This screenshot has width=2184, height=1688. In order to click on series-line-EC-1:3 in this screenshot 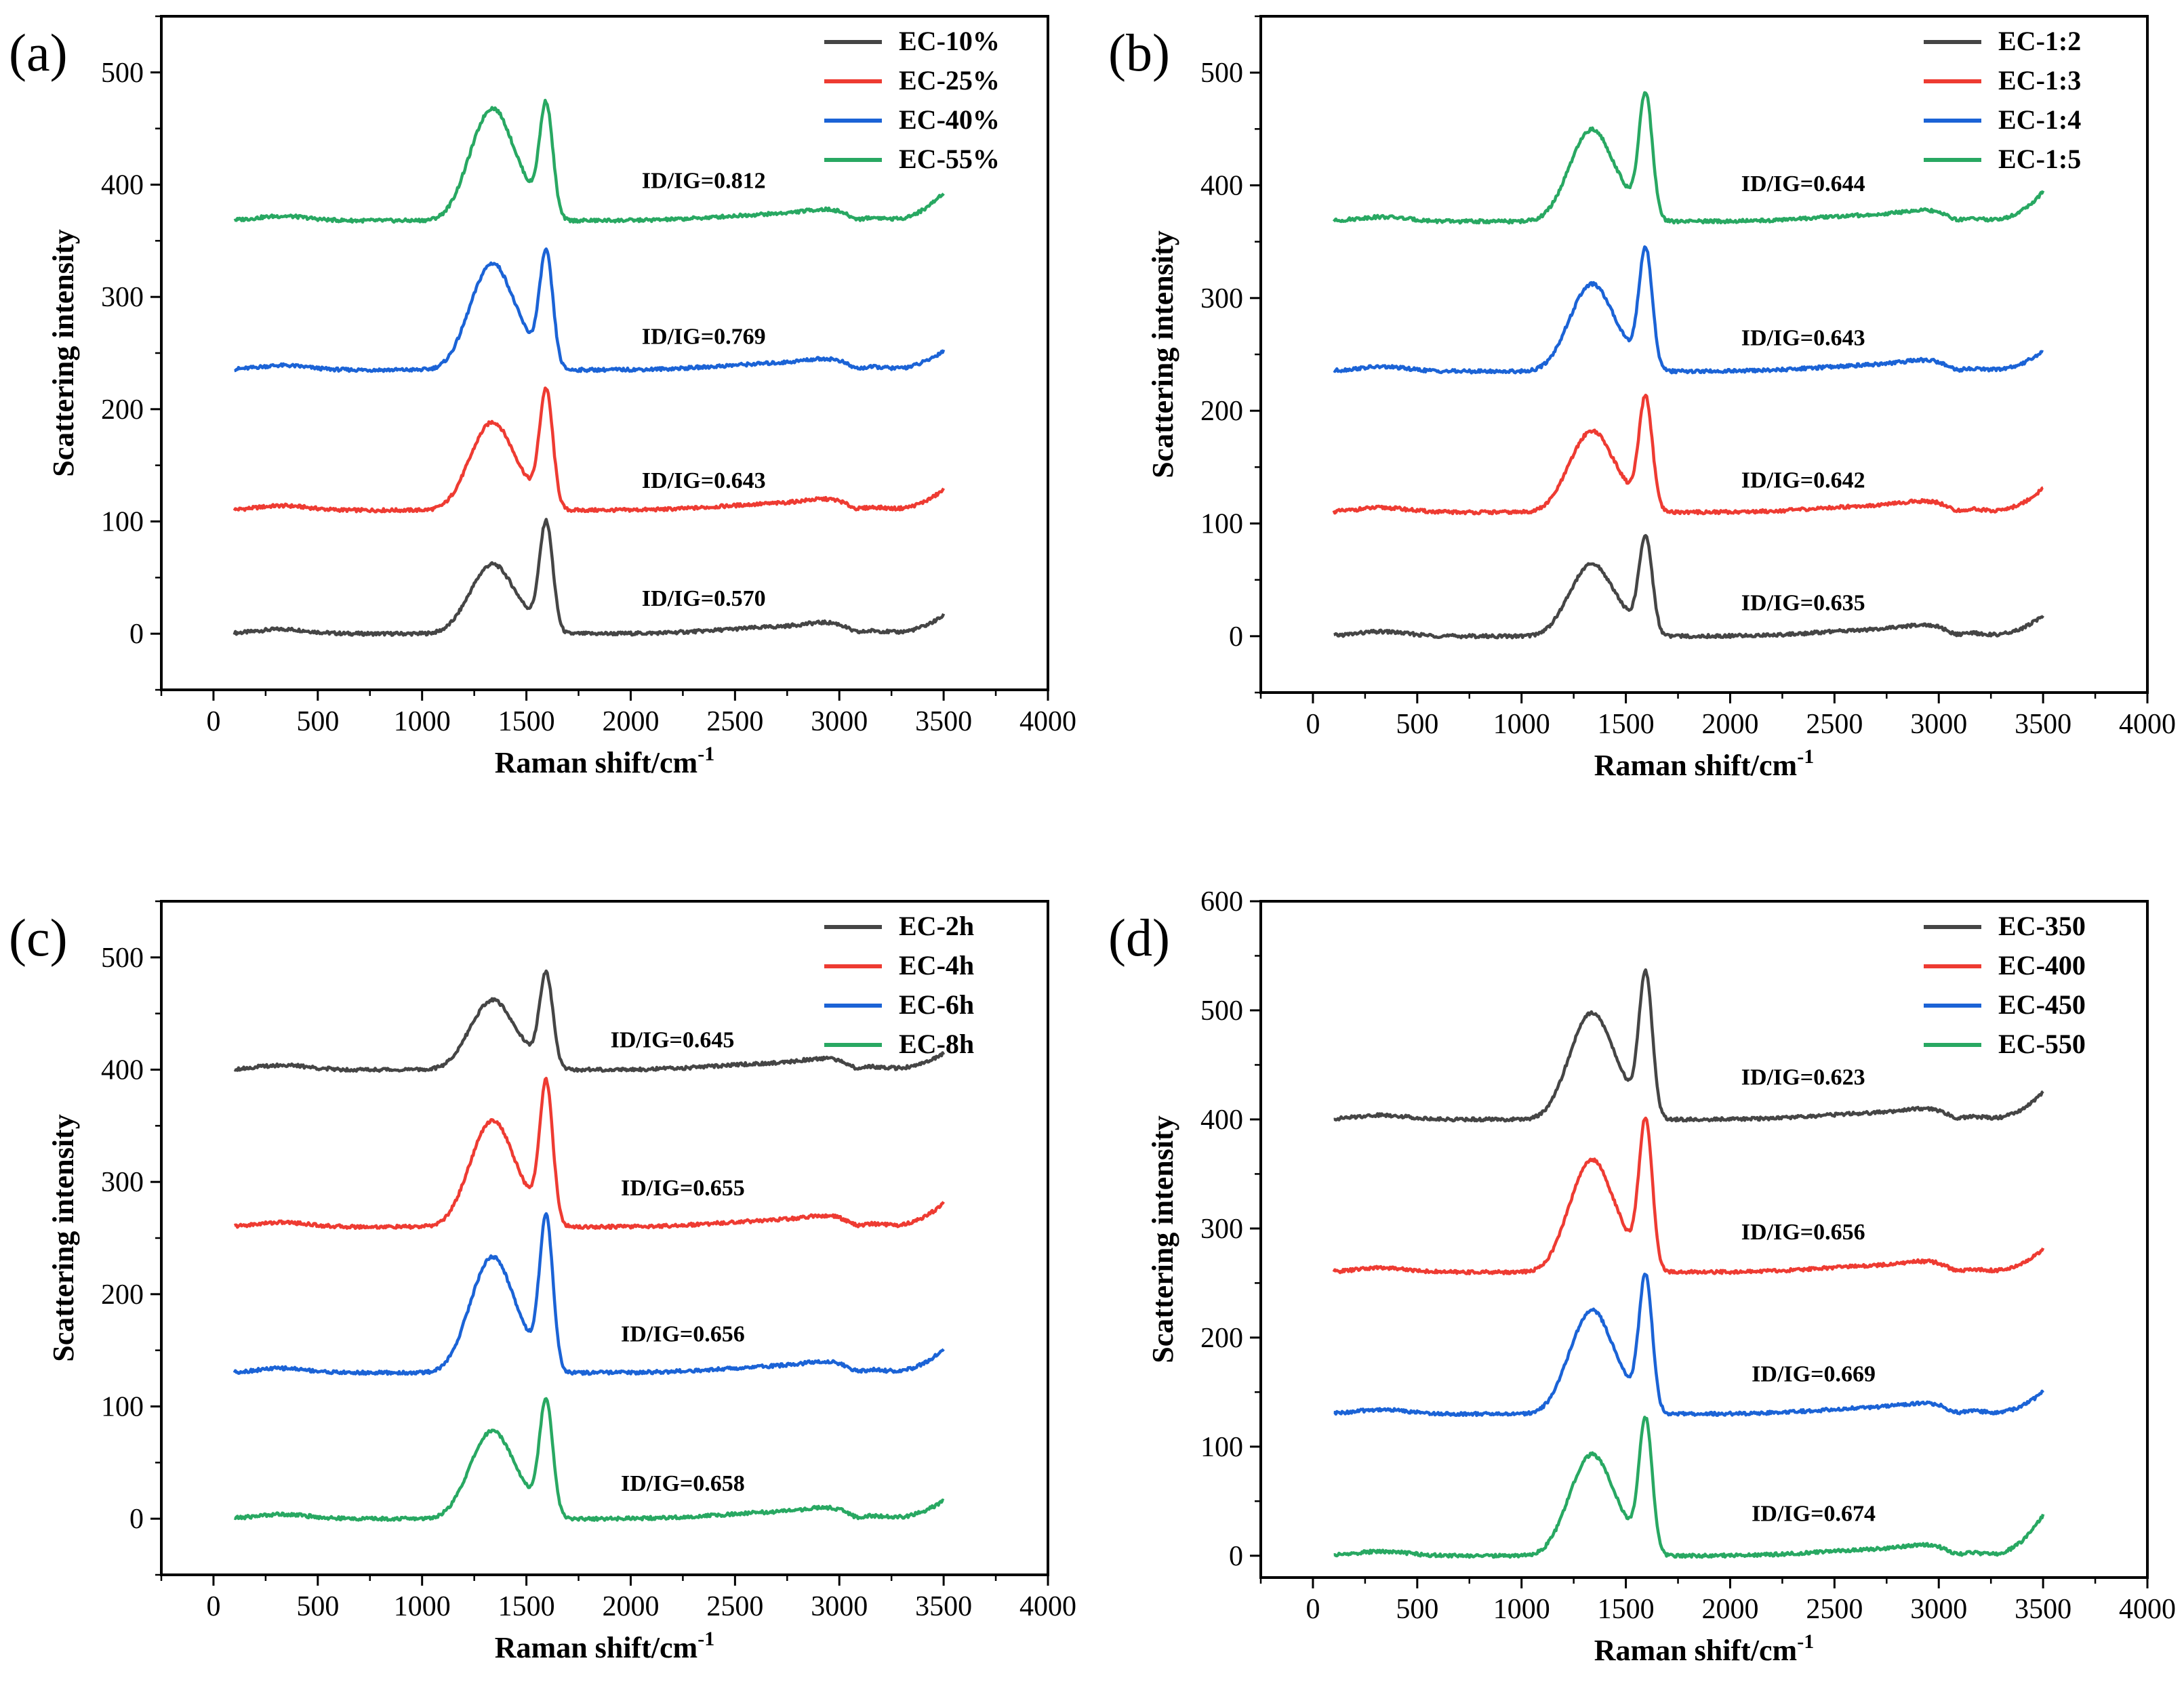, I will do `click(1688, 454)`.